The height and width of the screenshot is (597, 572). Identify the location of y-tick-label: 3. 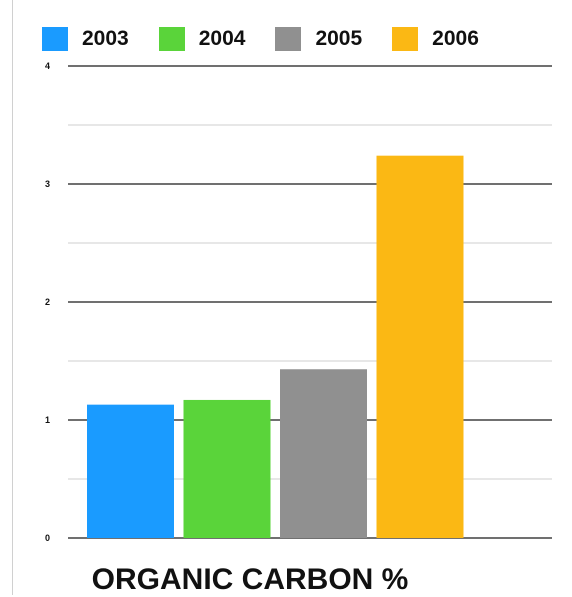
(47, 184).